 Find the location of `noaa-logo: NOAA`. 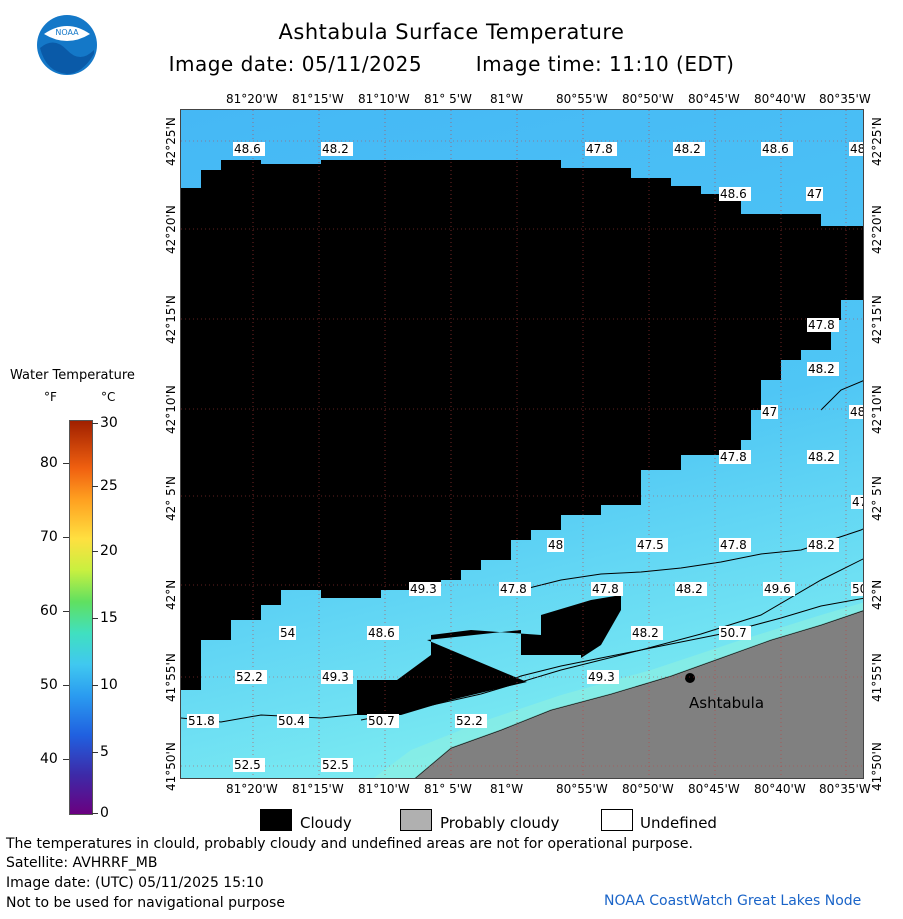

noaa-logo: NOAA is located at coordinates (67, 45).